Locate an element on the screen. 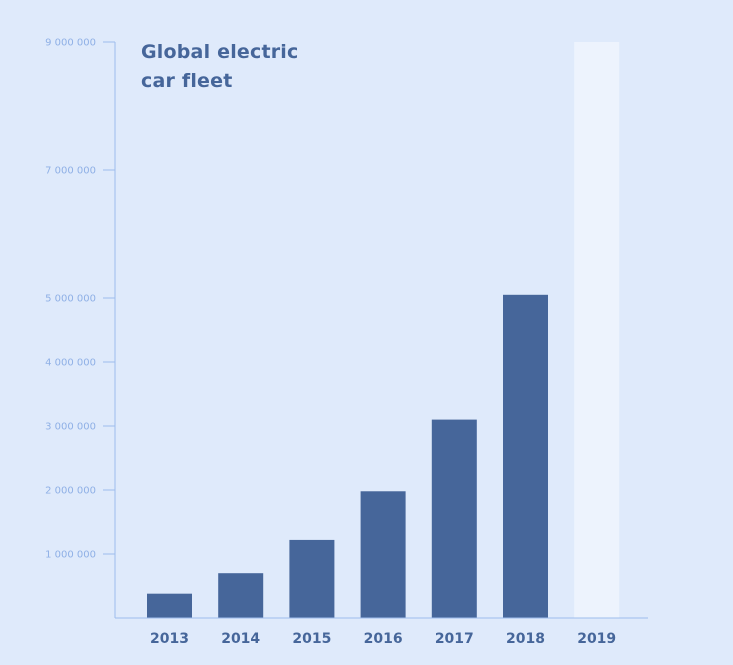 This screenshot has height=665, width=733. bar-2015 is located at coordinates (312, 578).